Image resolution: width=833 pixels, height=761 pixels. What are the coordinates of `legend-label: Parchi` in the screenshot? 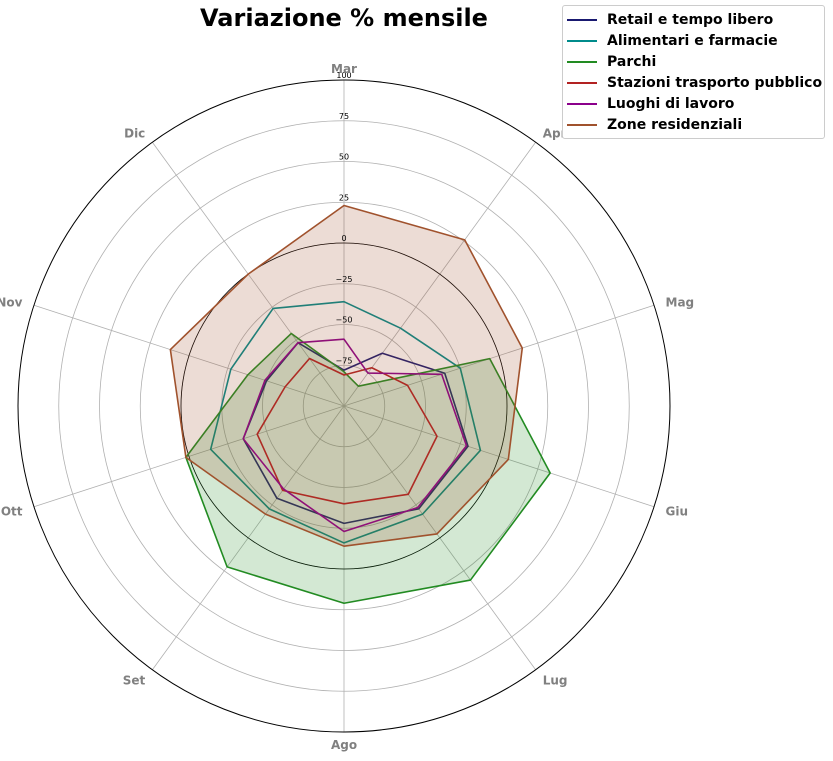 It's located at (632, 61).